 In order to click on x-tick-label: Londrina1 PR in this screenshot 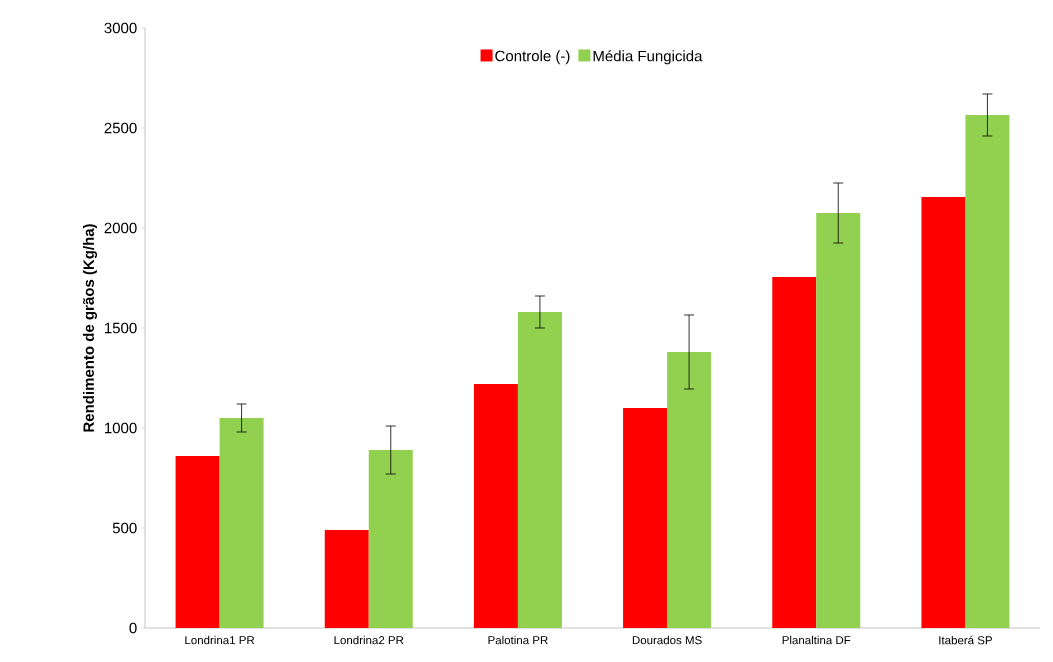, I will do `click(220, 640)`.